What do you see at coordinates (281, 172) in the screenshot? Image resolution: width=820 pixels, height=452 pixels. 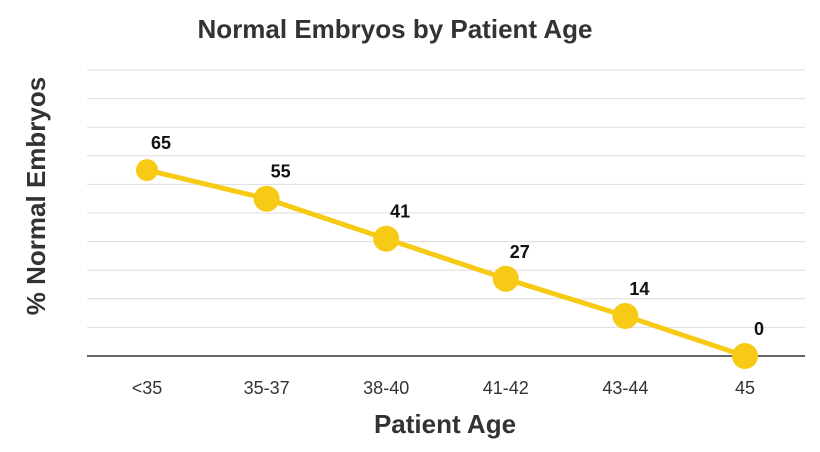 I see `data-label: 55` at bounding box center [281, 172].